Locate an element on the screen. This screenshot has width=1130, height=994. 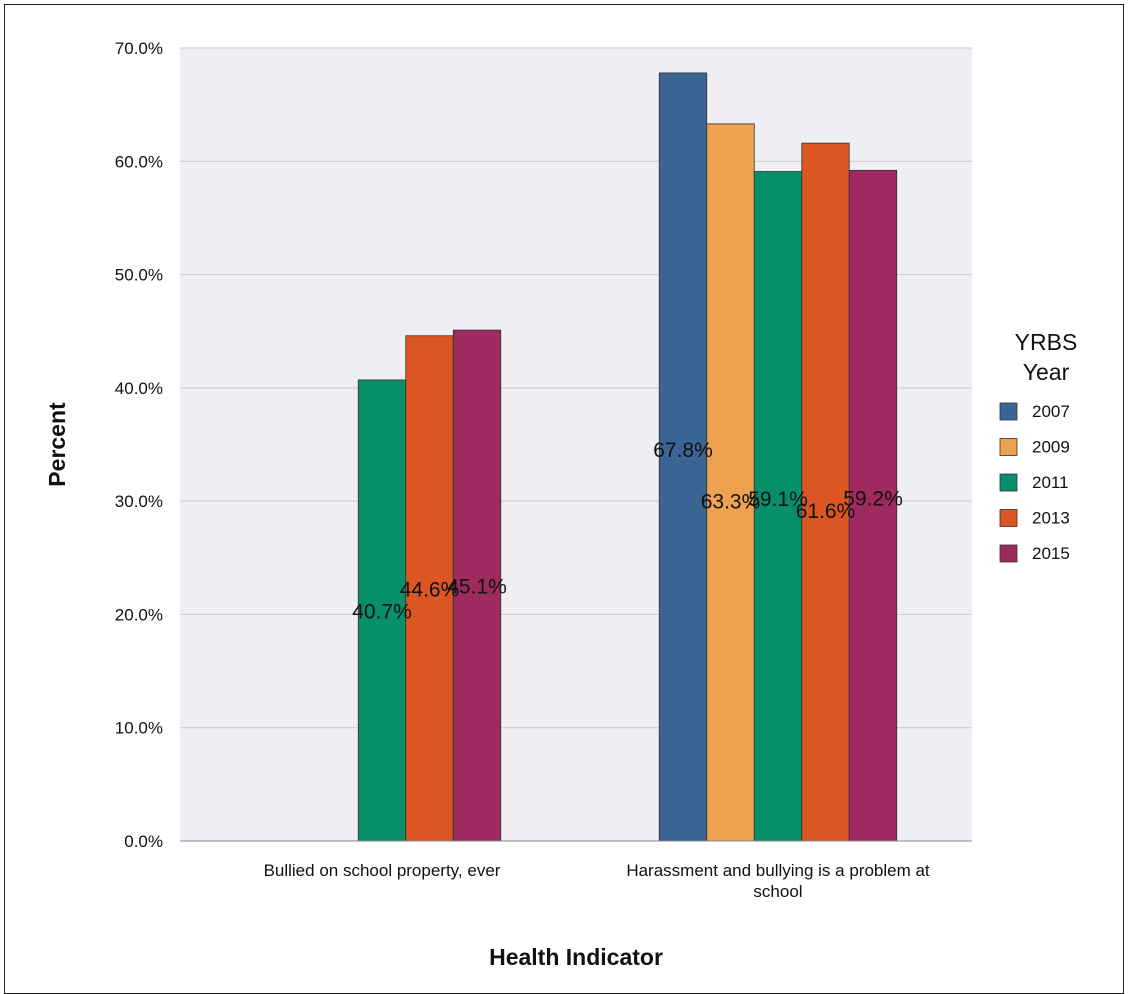
data-label-2011: 40.7% is located at coordinates (382, 611).